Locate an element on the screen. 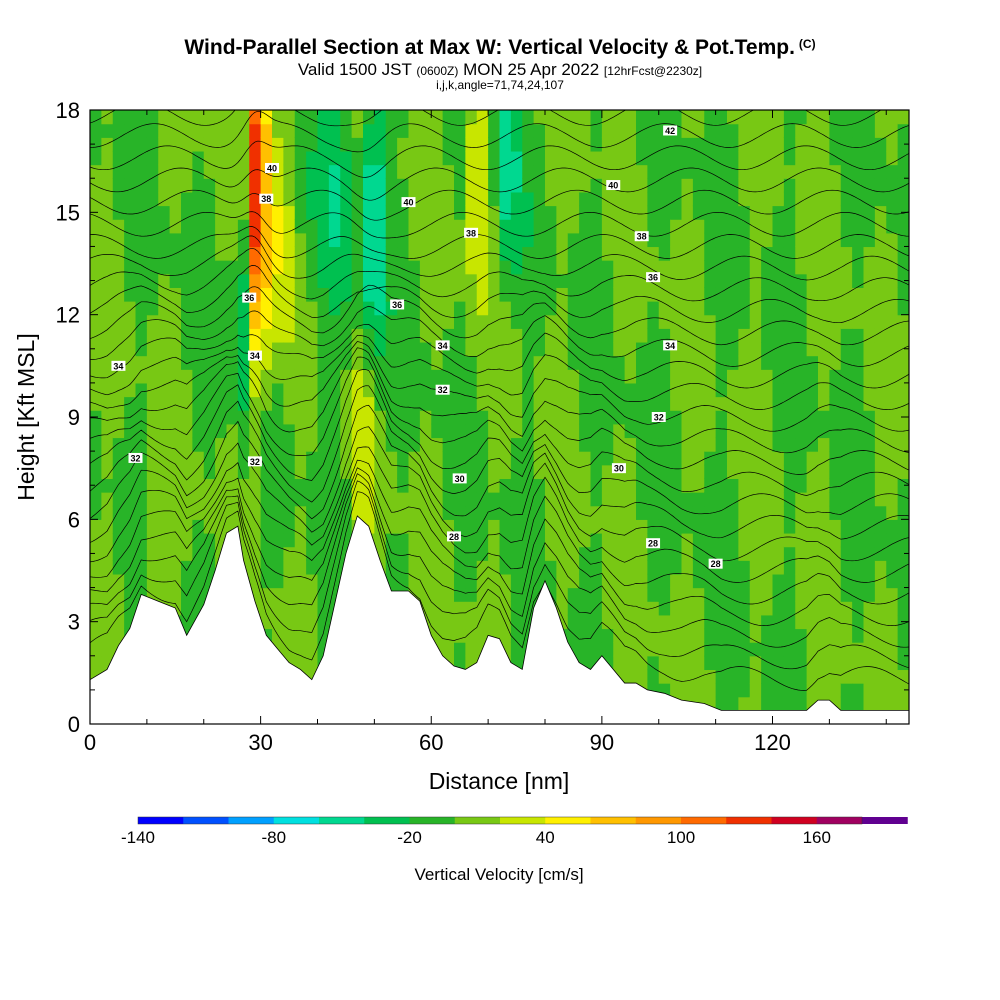 The height and width of the screenshot is (1000, 1000). contour-label-bg is located at coordinates (249, 297).